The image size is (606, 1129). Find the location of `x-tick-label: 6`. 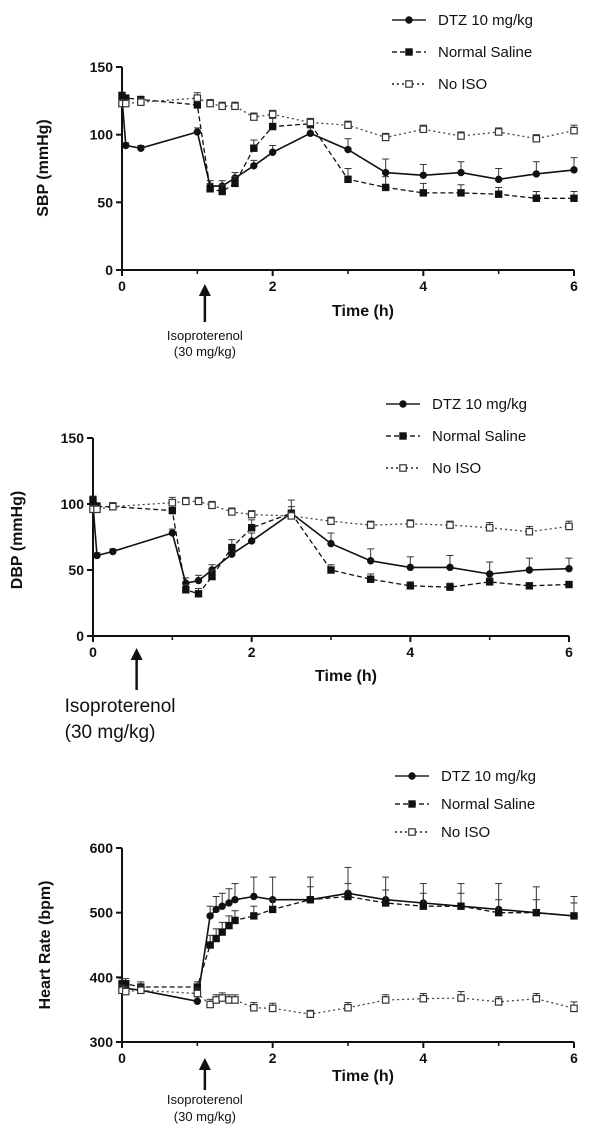

x-tick-label: 6 is located at coordinates (569, 652).